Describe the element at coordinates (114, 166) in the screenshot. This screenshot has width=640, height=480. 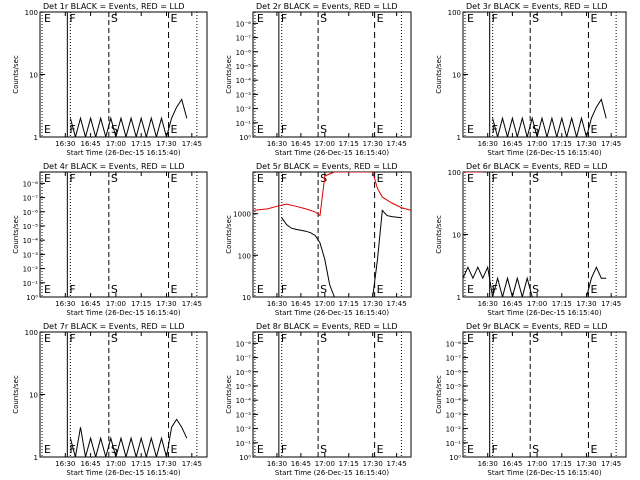
I see `panel-title: Det 4r BLACK = Events, RED = LLD` at that location.